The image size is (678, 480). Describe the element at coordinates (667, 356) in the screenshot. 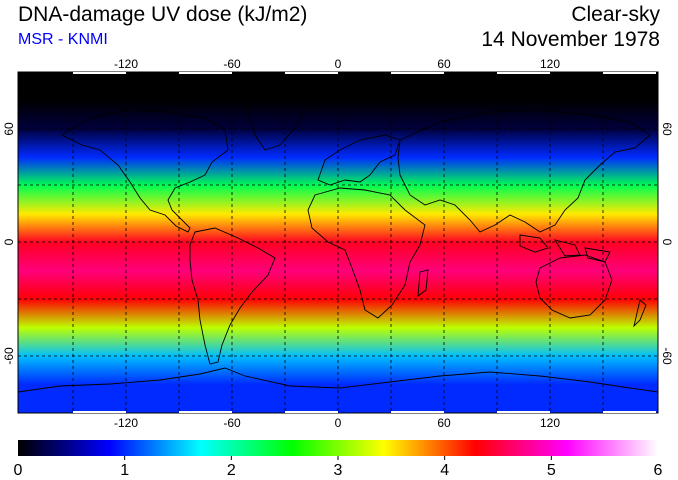

I see `lat-tick-right-60s: -60` at that location.